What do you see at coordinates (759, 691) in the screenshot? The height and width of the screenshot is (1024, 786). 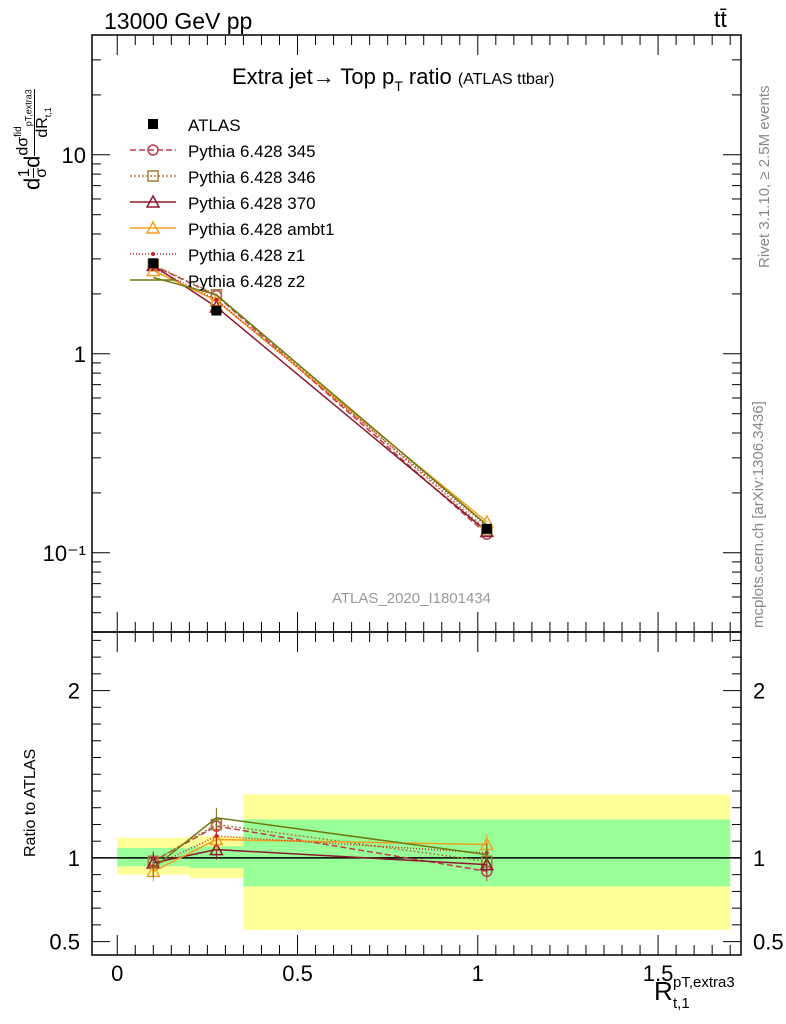 I see `ratio-ytick-label-right: 2` at bounding box center [759, 691].